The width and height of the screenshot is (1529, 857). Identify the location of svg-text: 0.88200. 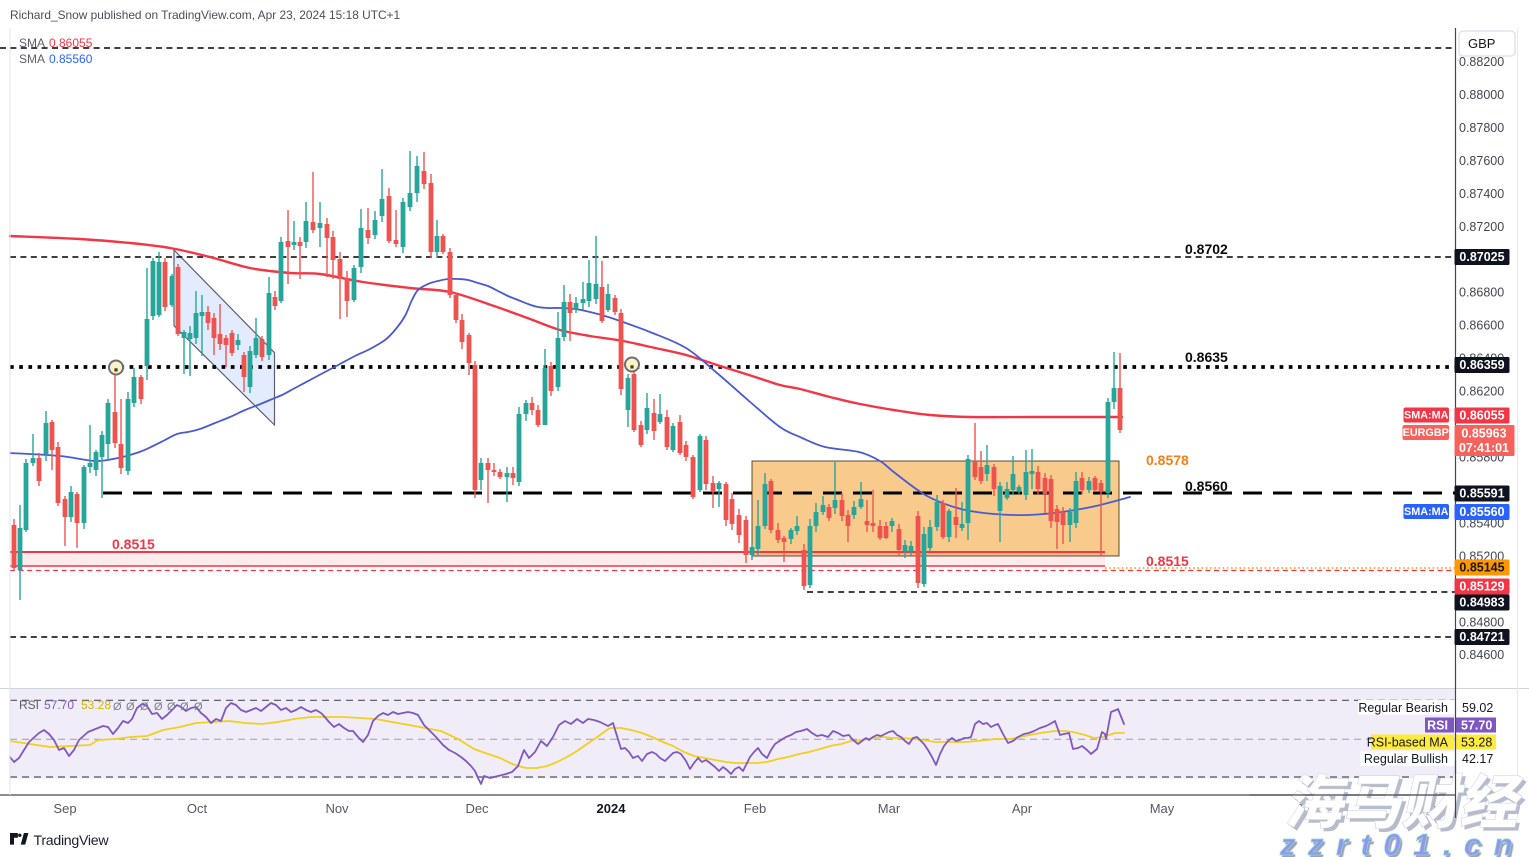
(1481, 62).